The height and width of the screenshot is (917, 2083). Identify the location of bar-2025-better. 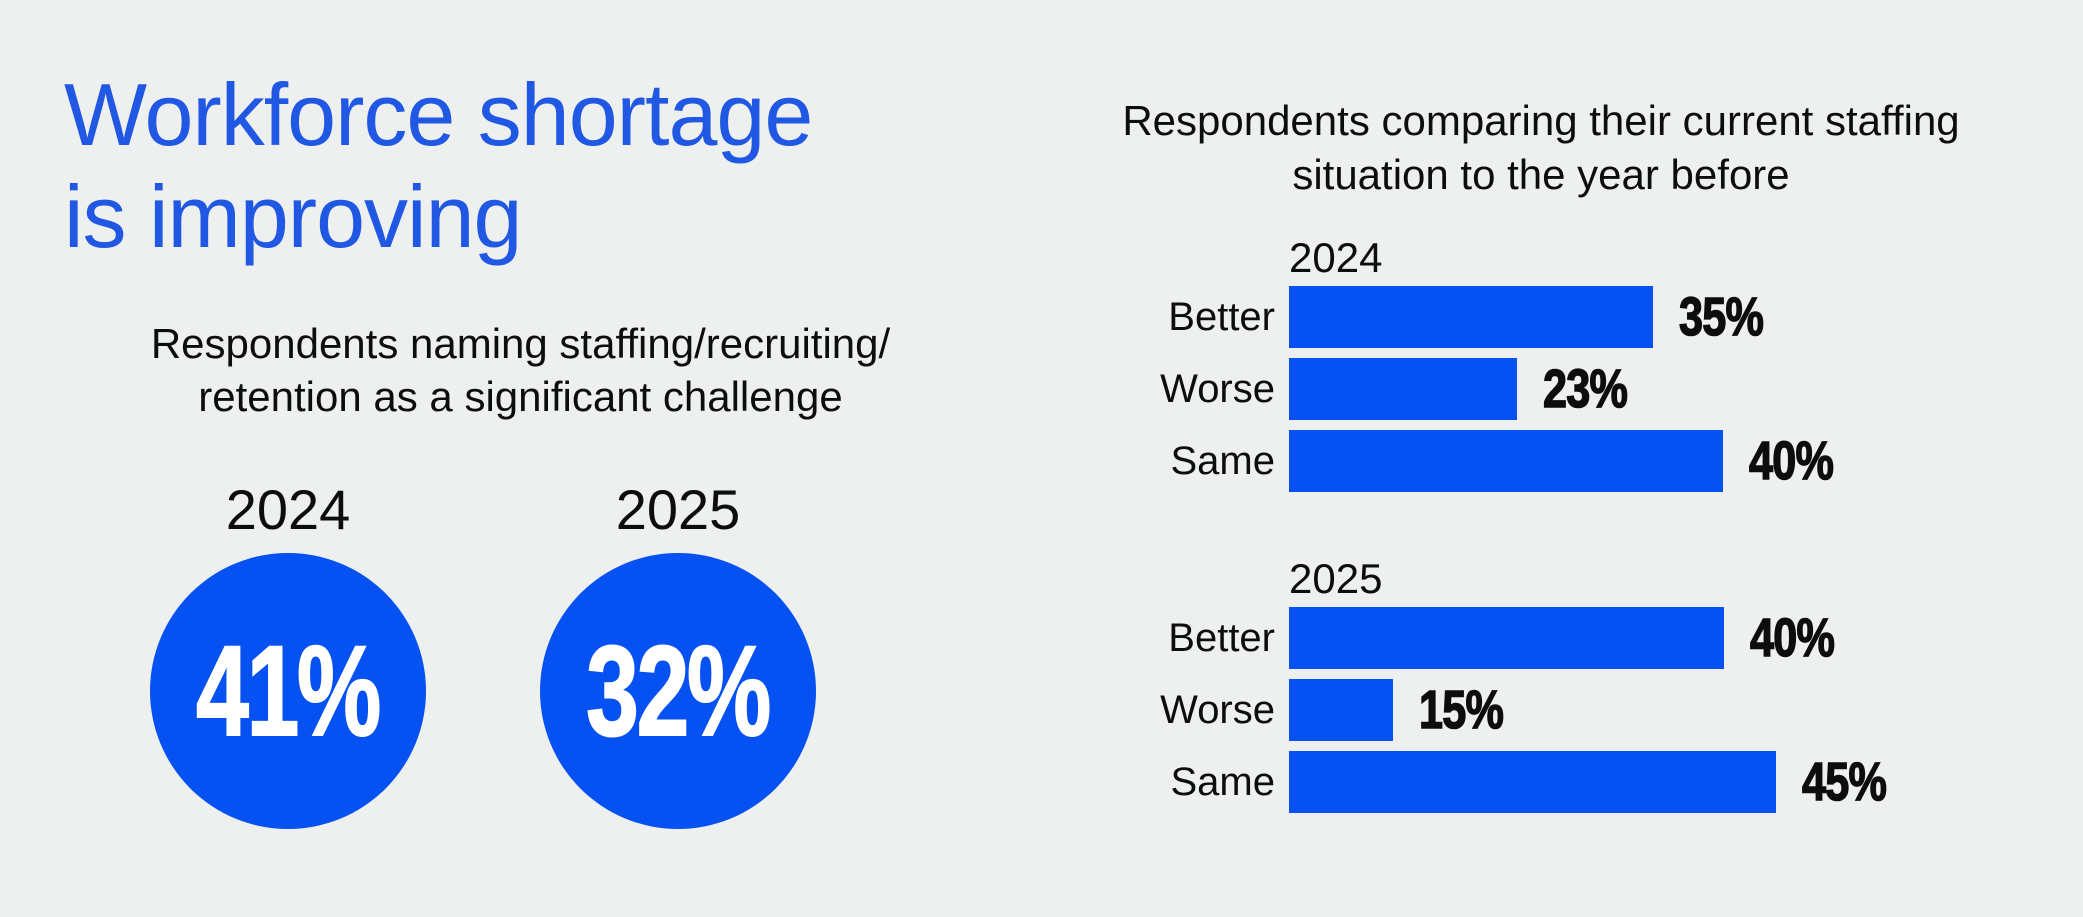
(1506, 638).